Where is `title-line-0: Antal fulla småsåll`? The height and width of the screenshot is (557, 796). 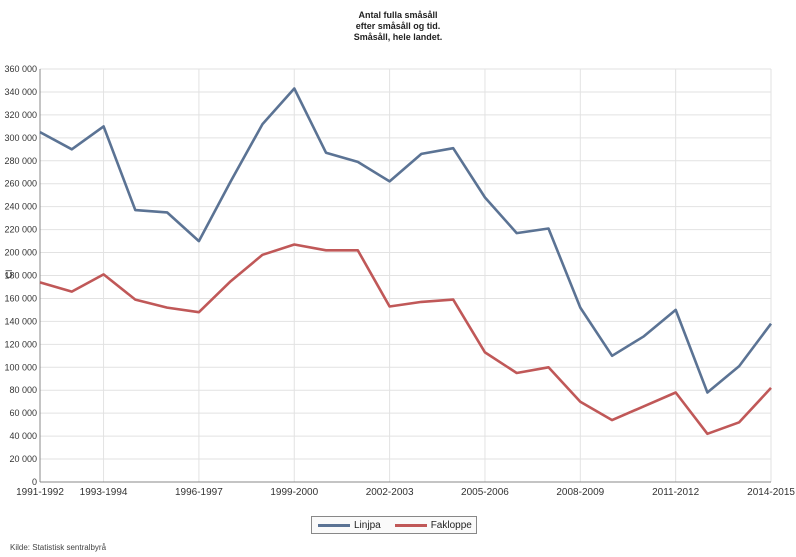
title-line-0: Antal fulla småsåll is located at coordinates (397, 15).